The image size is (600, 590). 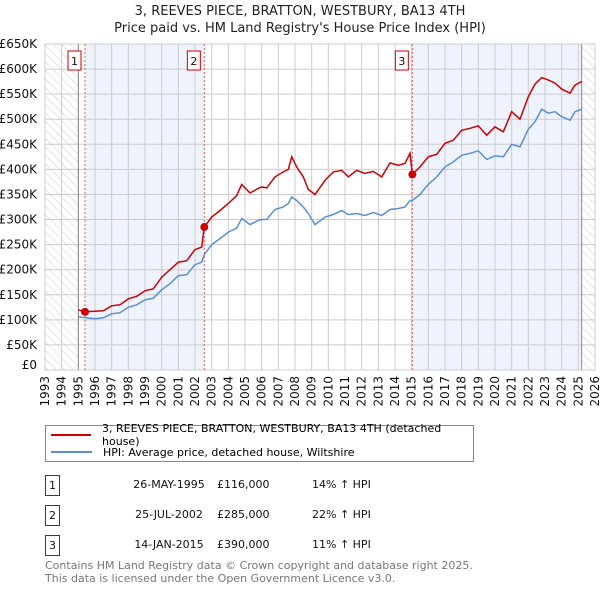 I want to click on x-tick-label: 2025, so click(x=578, y=391).